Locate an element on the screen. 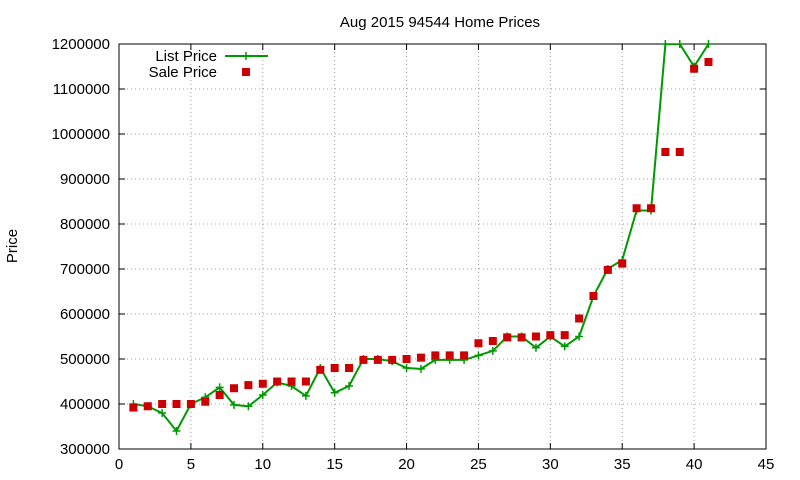  legend-sale-price-marker is located at coordinates (246, 72).